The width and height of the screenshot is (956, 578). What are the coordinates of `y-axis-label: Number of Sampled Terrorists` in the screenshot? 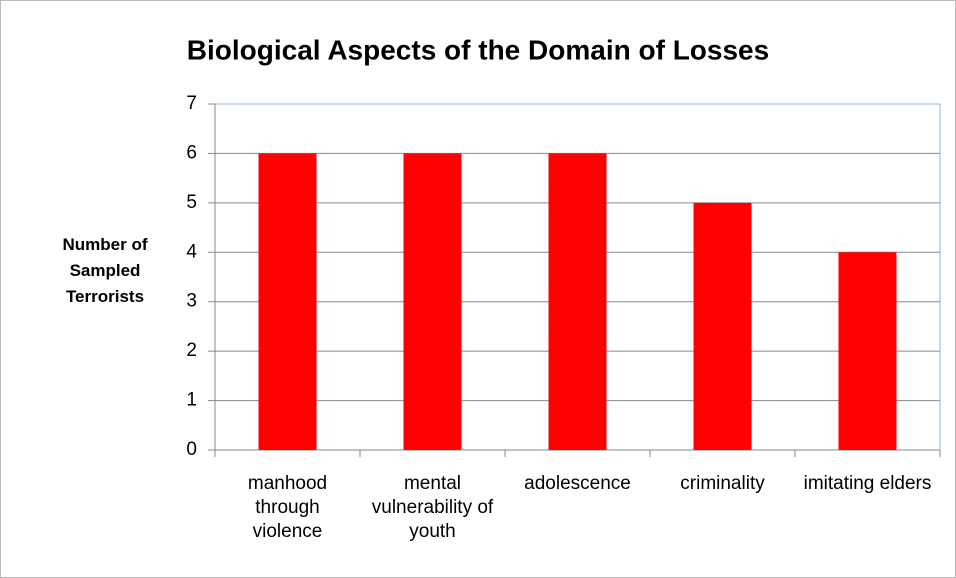 It's located at (105, 270).